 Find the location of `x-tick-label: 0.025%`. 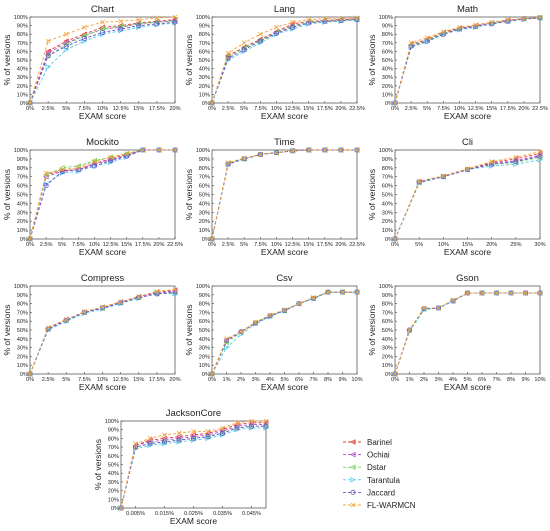

x-tick-label: 0.025% is located at coordinates (193, 514).